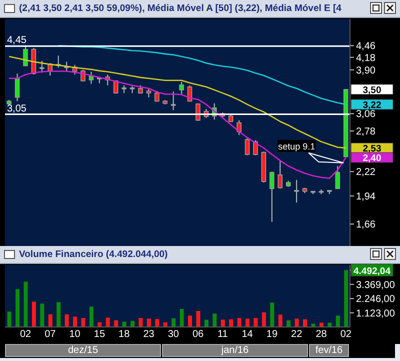 The height and width of the screenshot is (361, 400). Describe the element at coordinates (366, 70) in the screenshot. I see `y-tick-label: 3,90` at that location.